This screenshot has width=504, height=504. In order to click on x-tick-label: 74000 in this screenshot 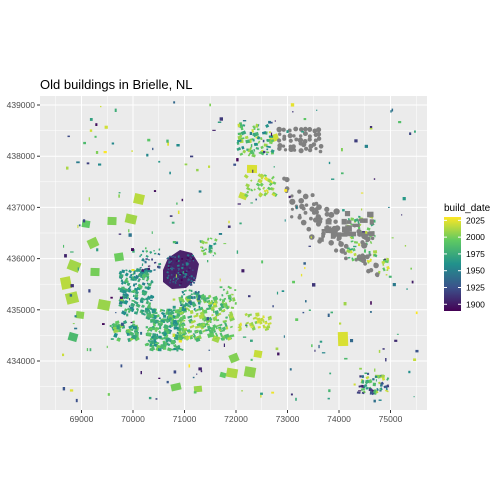, I will do `click(339, 419)`.